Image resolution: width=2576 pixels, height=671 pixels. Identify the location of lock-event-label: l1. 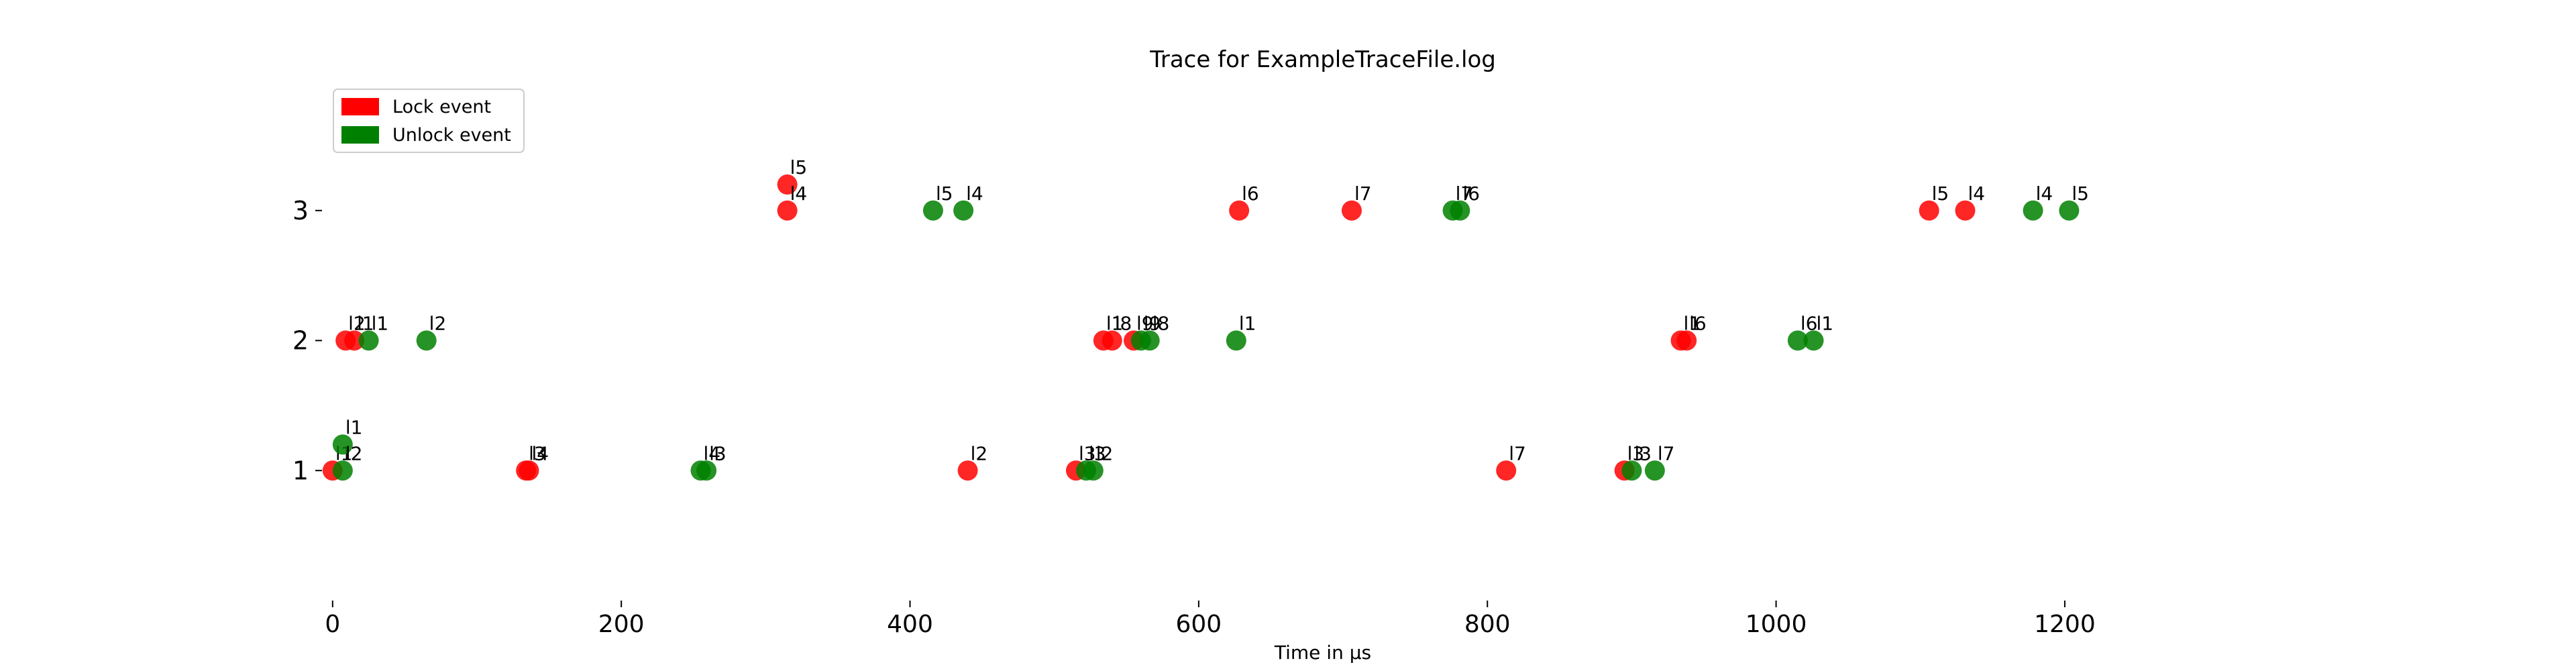
(1115, 324).